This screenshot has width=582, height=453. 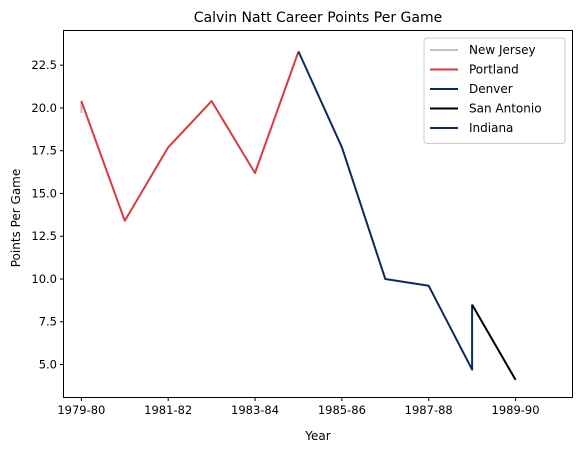 I want to click on series-line-san-antonio, so click(x=494, y=342).